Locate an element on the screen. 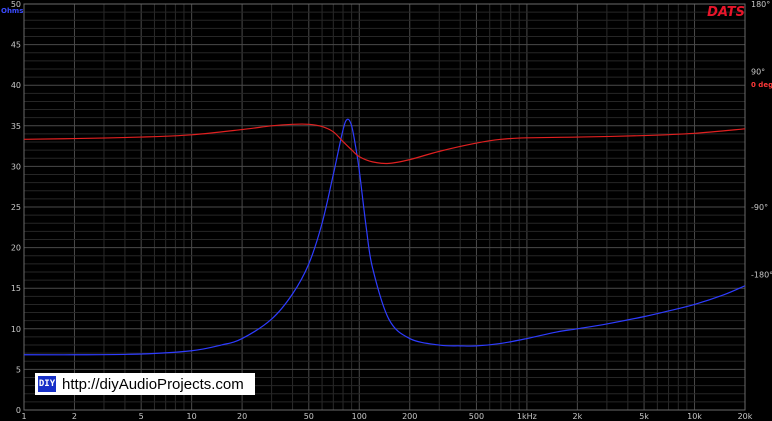  x-tick-label: 2k is located at coordinates (577, 416).